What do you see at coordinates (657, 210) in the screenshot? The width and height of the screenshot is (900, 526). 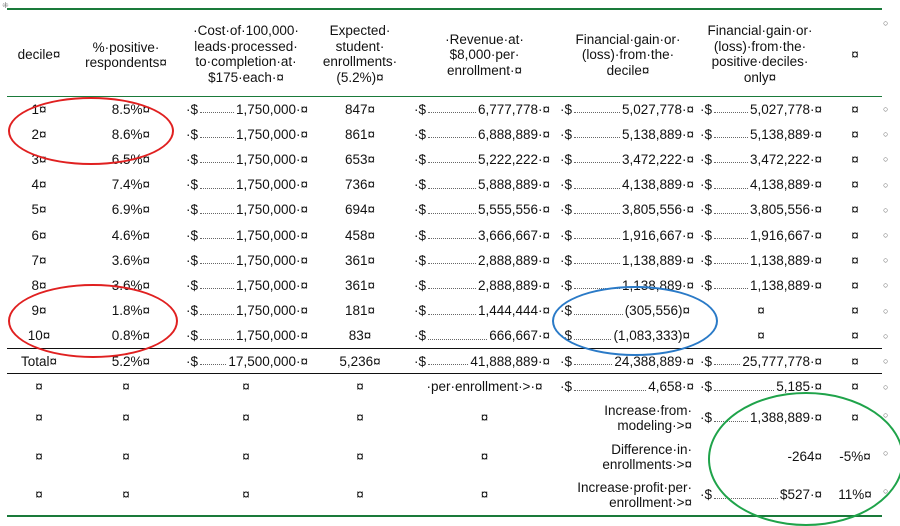 I see `amount: 3,805,556·¤` at bounding box center [657, 210].